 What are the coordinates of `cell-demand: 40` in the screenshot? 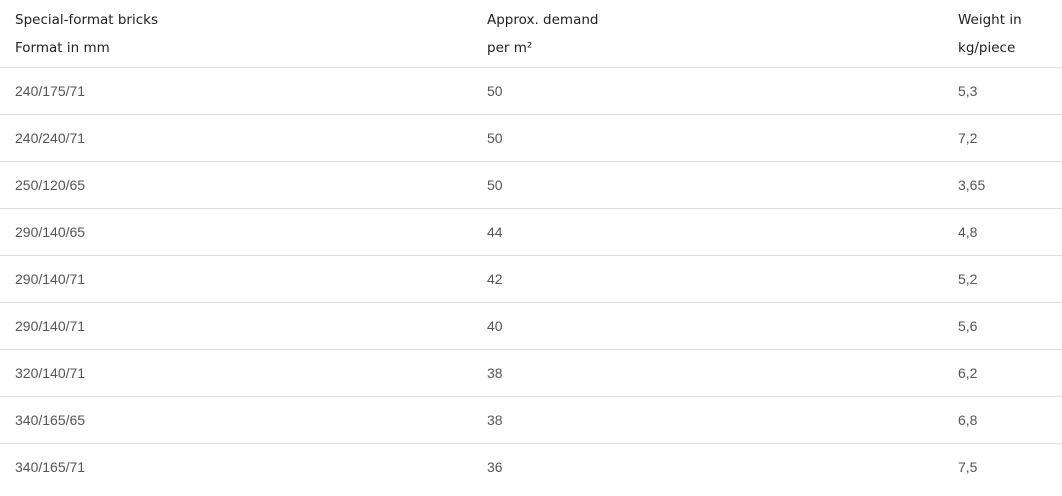 It's located at (707, 326).